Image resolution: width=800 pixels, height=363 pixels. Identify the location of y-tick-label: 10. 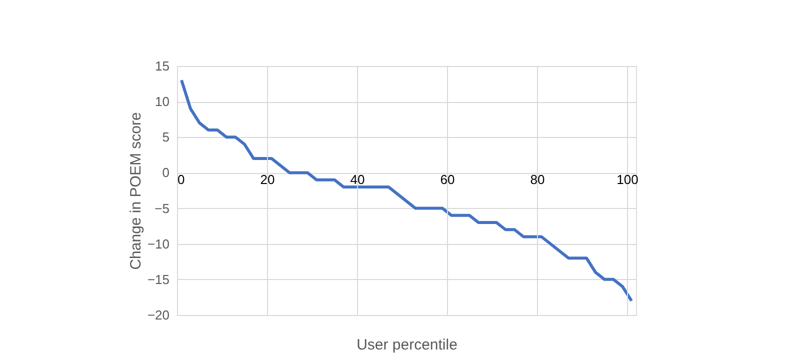
(162, 102).